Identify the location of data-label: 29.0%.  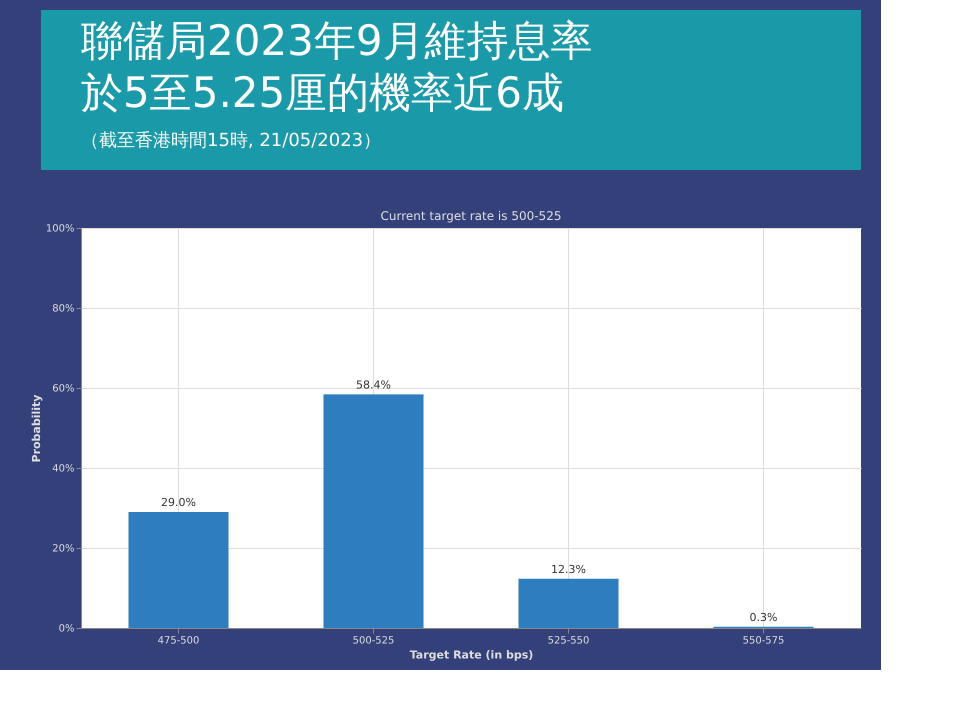
(178, 502).